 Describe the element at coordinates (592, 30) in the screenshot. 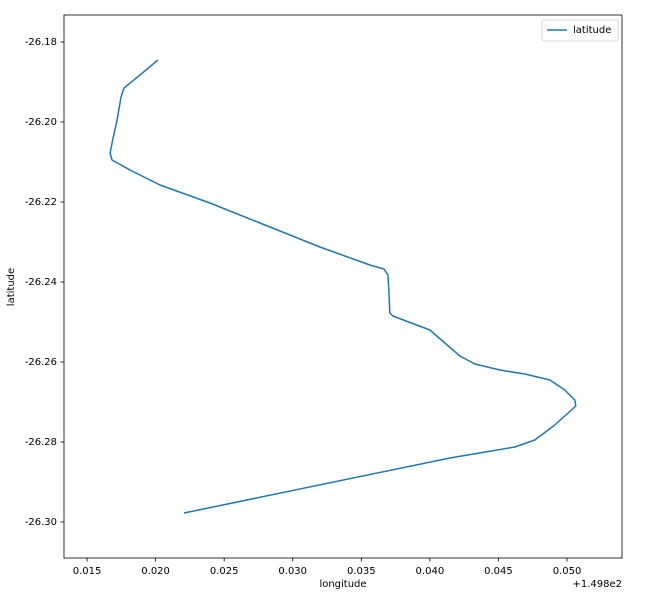

I see `legend-label: latitude` at that location.